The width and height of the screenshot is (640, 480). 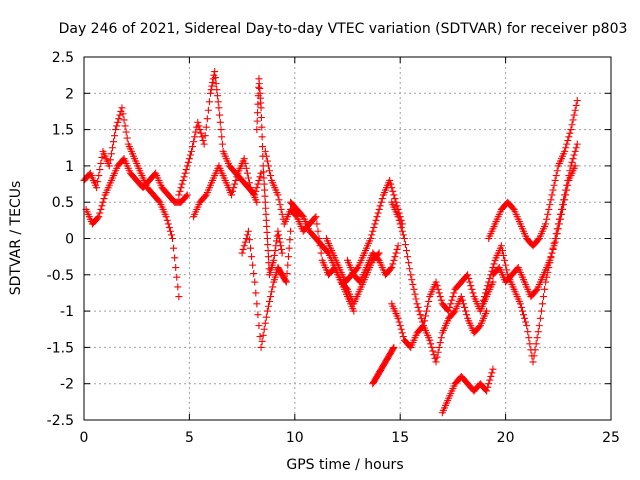 I want to click on series-track-b, so click(x=136, y=191).